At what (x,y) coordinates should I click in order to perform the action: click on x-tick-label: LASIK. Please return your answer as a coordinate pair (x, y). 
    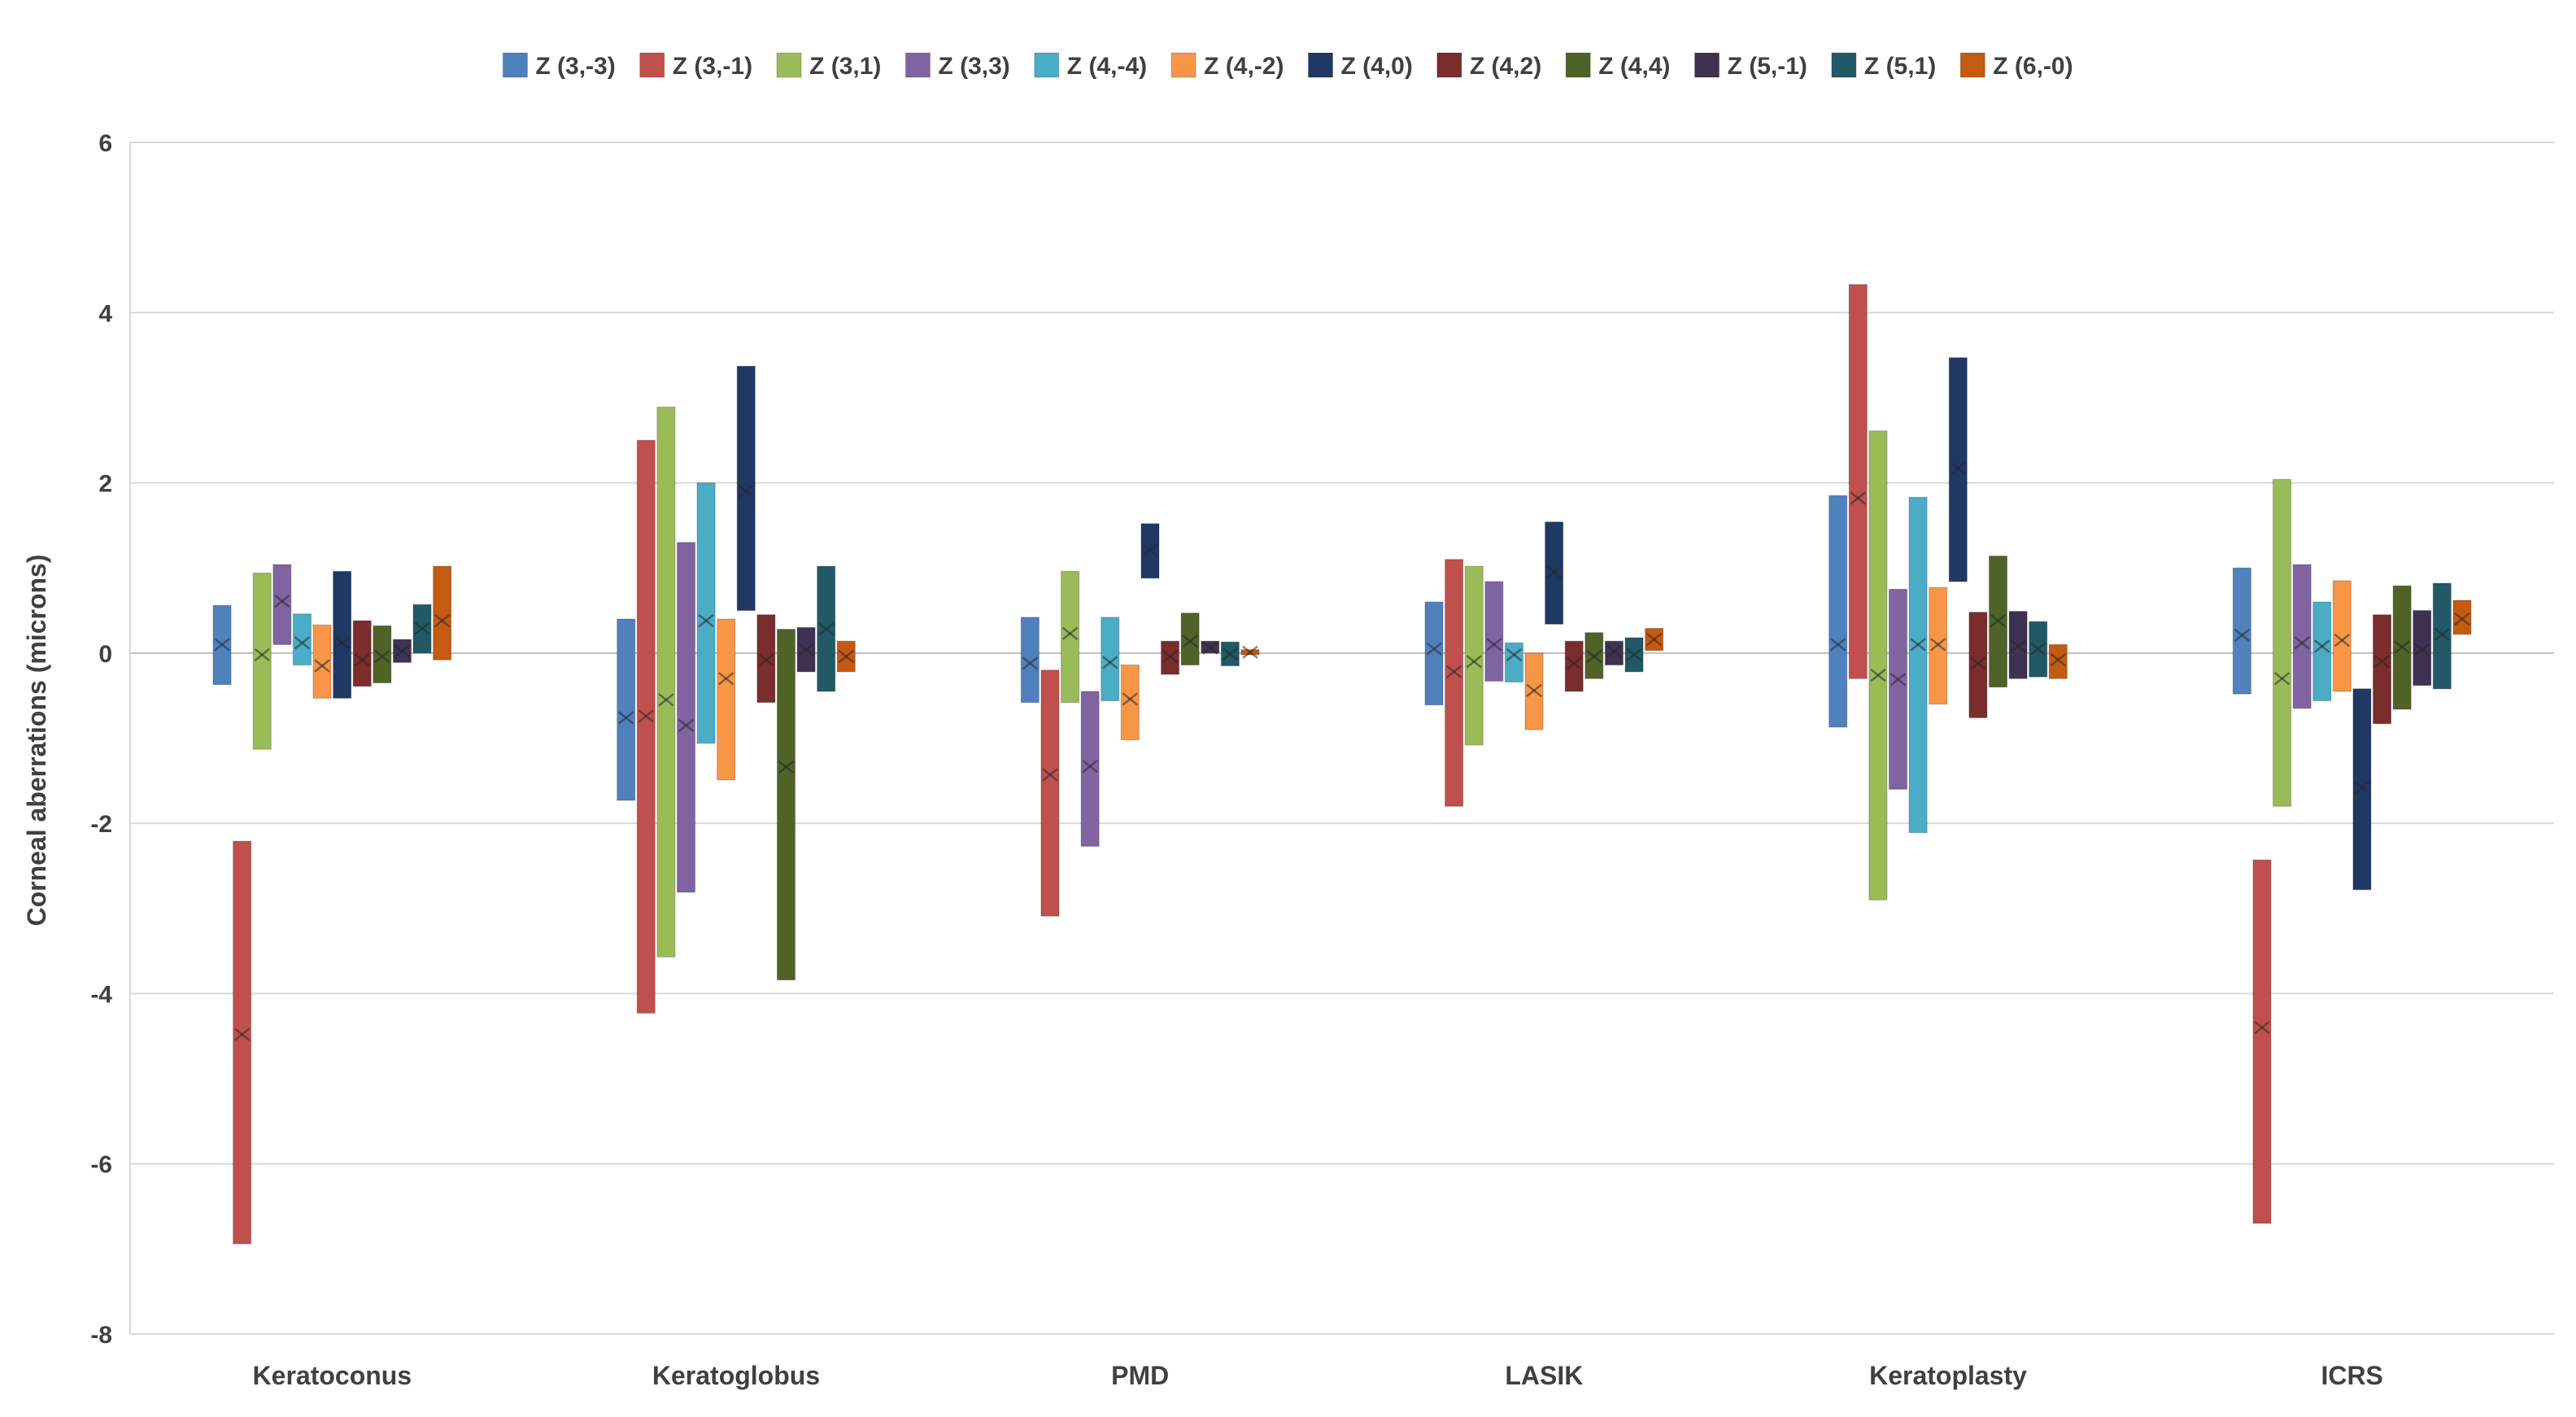
    Looking at the image, I should click on (1544, 1375).